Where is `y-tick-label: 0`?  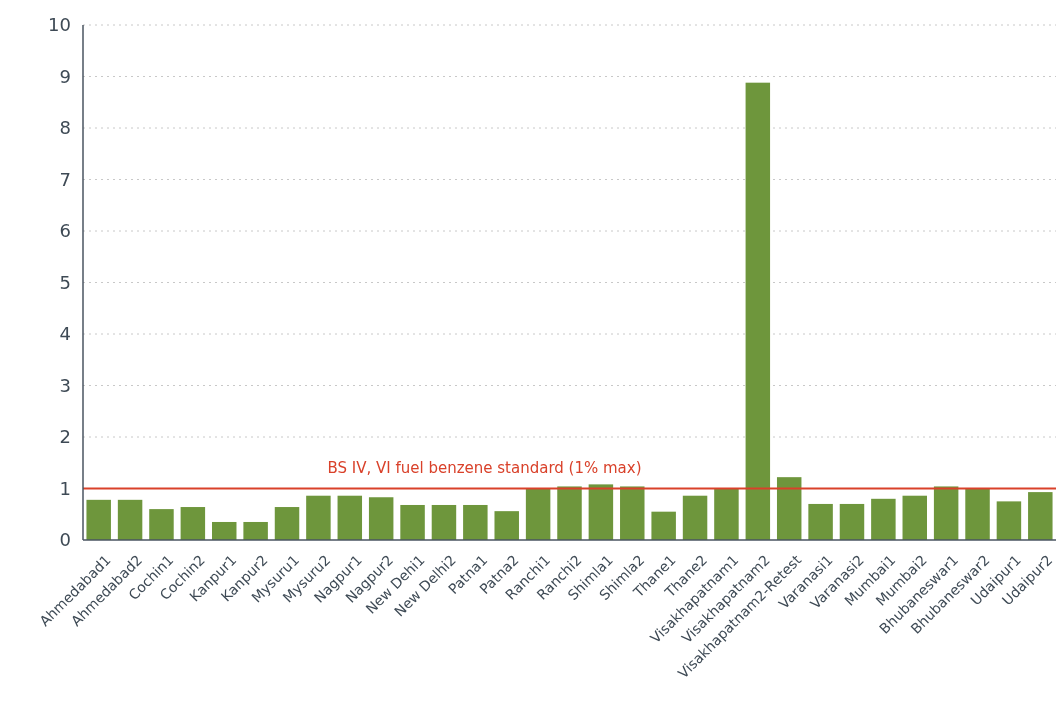
y-tick-label: 0 is located at coordinates (65, 540).